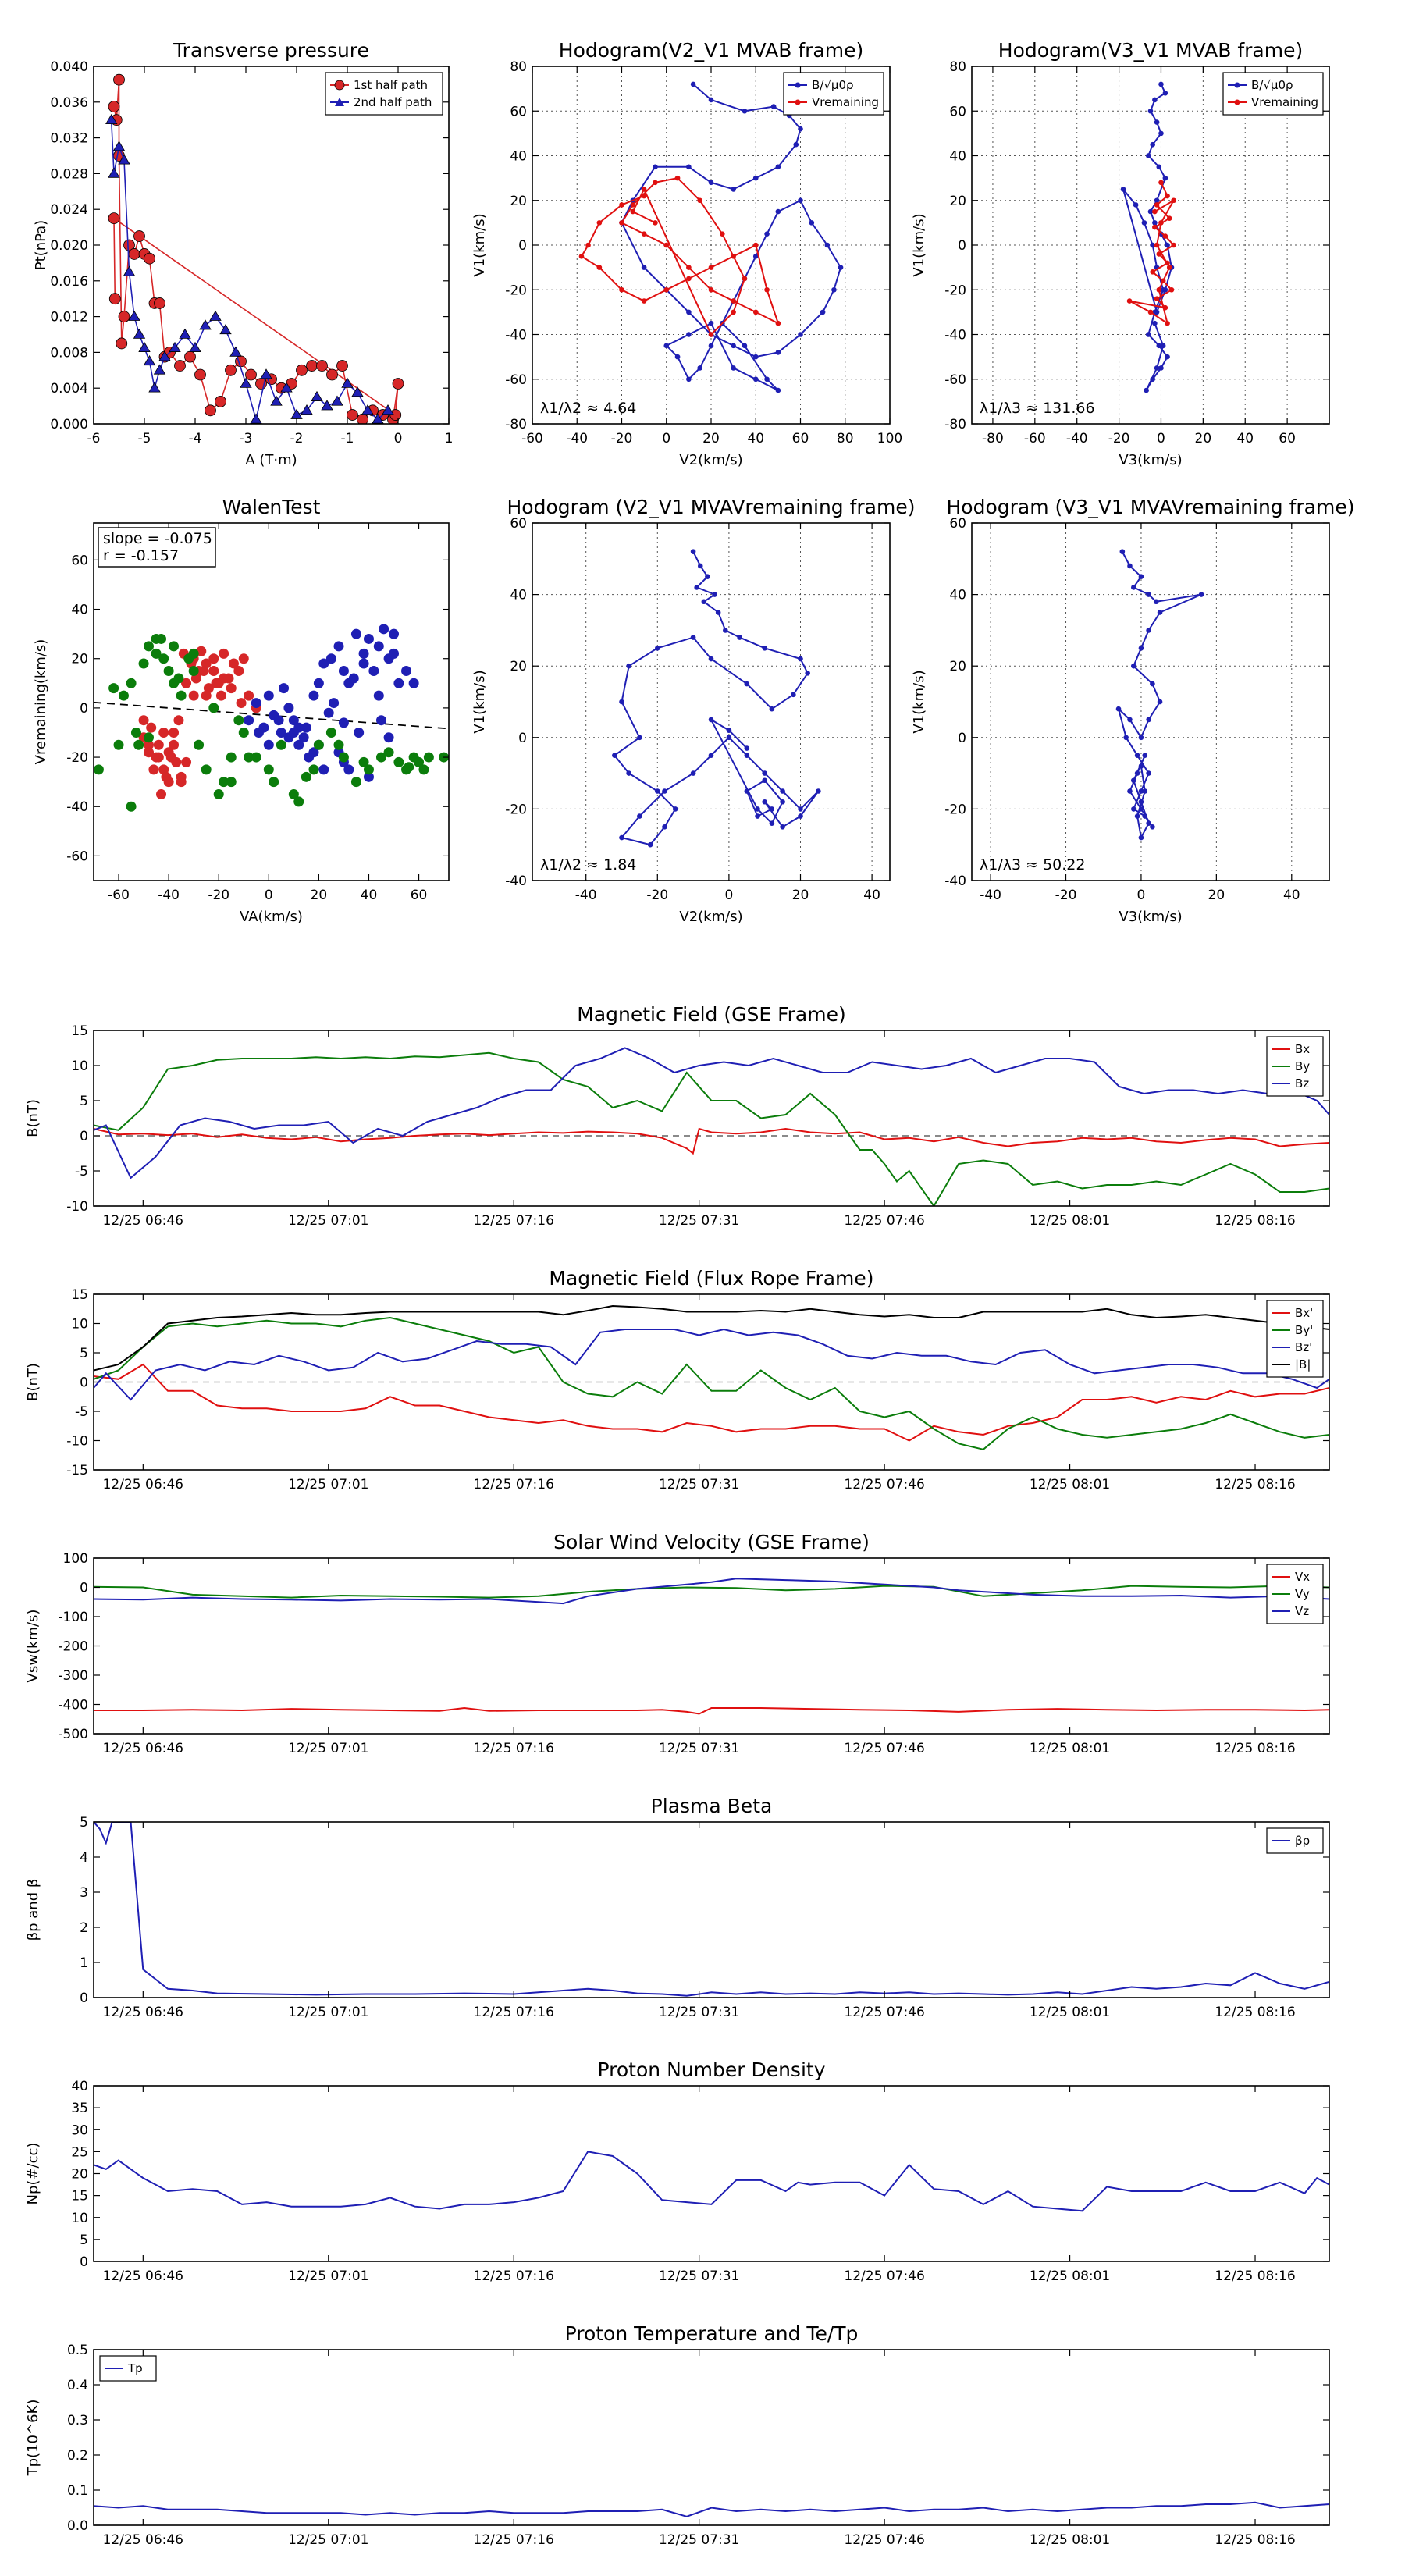 Image resolution: width=1405 pixels, height=2576 pixels. Describe the element at coordinates (711, 51) in the screenshot. I see `panel-title: Hodogram(V2_V1 MVAB frame)` at that location.